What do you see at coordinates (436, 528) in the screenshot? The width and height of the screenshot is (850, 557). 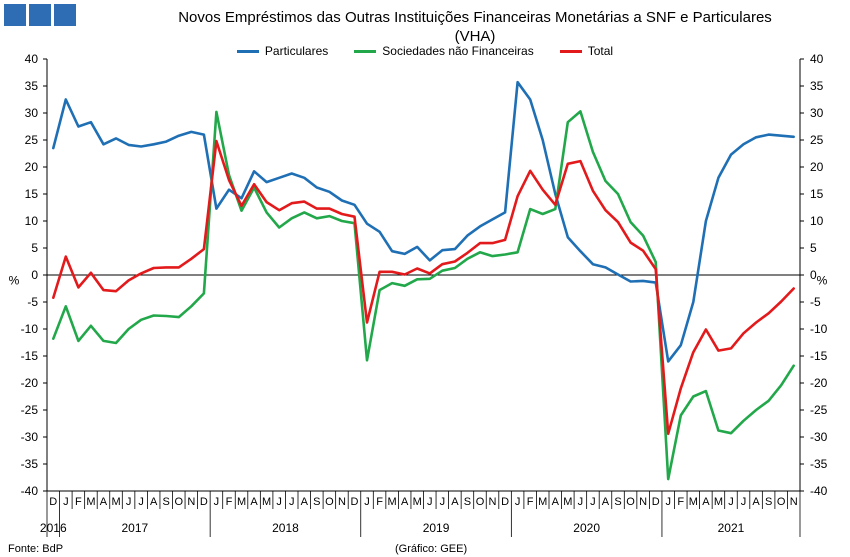 I see `year-label-2019: 2019` at bounding box center [436, 528].